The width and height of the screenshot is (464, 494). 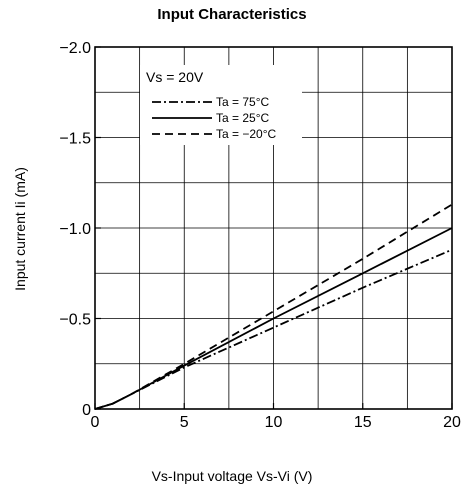 What do you see at coordinates (363, 422) in the screenshot?
I see `x-tick-label: 15` at bounding box center [363, 422].